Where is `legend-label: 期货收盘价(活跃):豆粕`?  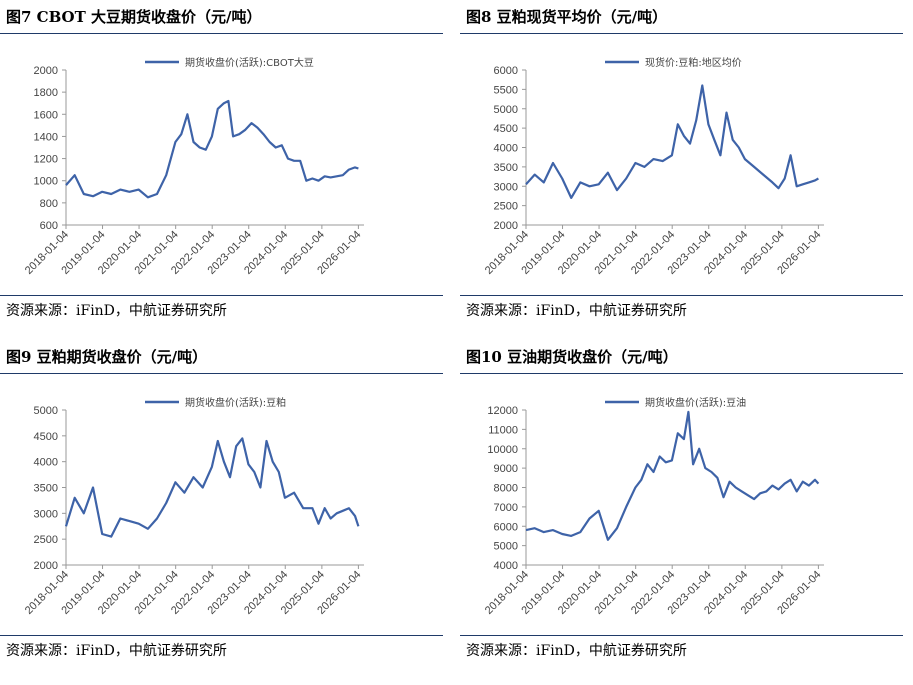 legend-label: 期货收盘价(活跃):豆粕 is located at coordinates (235, 402).